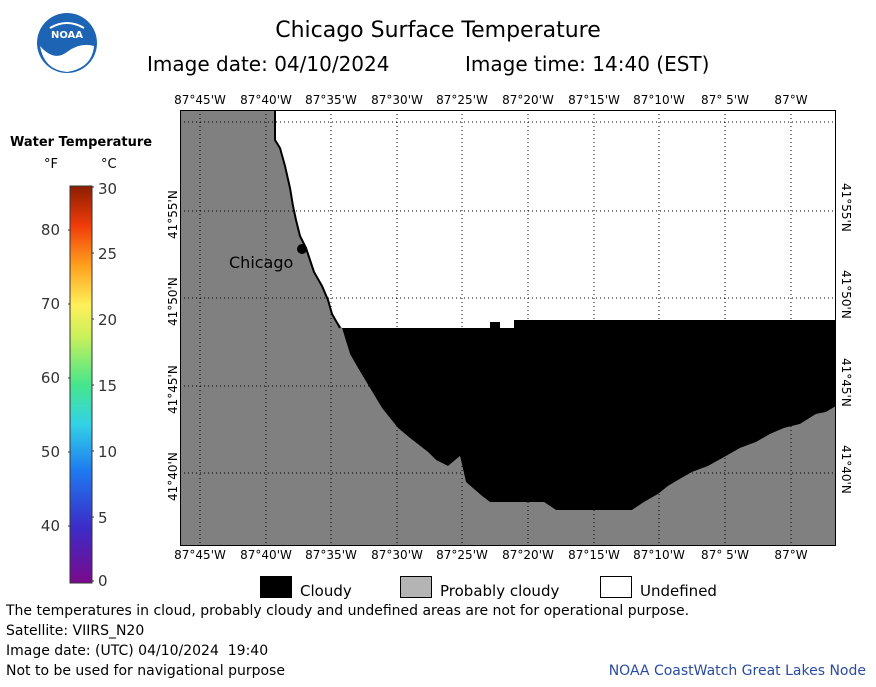  I want to click on legend-swatch-undefined, so click(616, 587).